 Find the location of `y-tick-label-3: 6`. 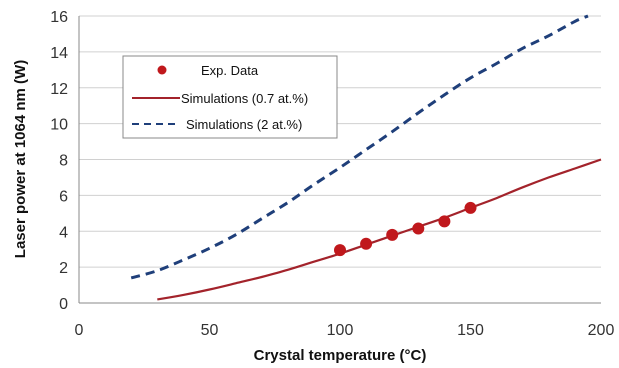

y-tick-label-3: 6 is located at coordinates (63, 196).